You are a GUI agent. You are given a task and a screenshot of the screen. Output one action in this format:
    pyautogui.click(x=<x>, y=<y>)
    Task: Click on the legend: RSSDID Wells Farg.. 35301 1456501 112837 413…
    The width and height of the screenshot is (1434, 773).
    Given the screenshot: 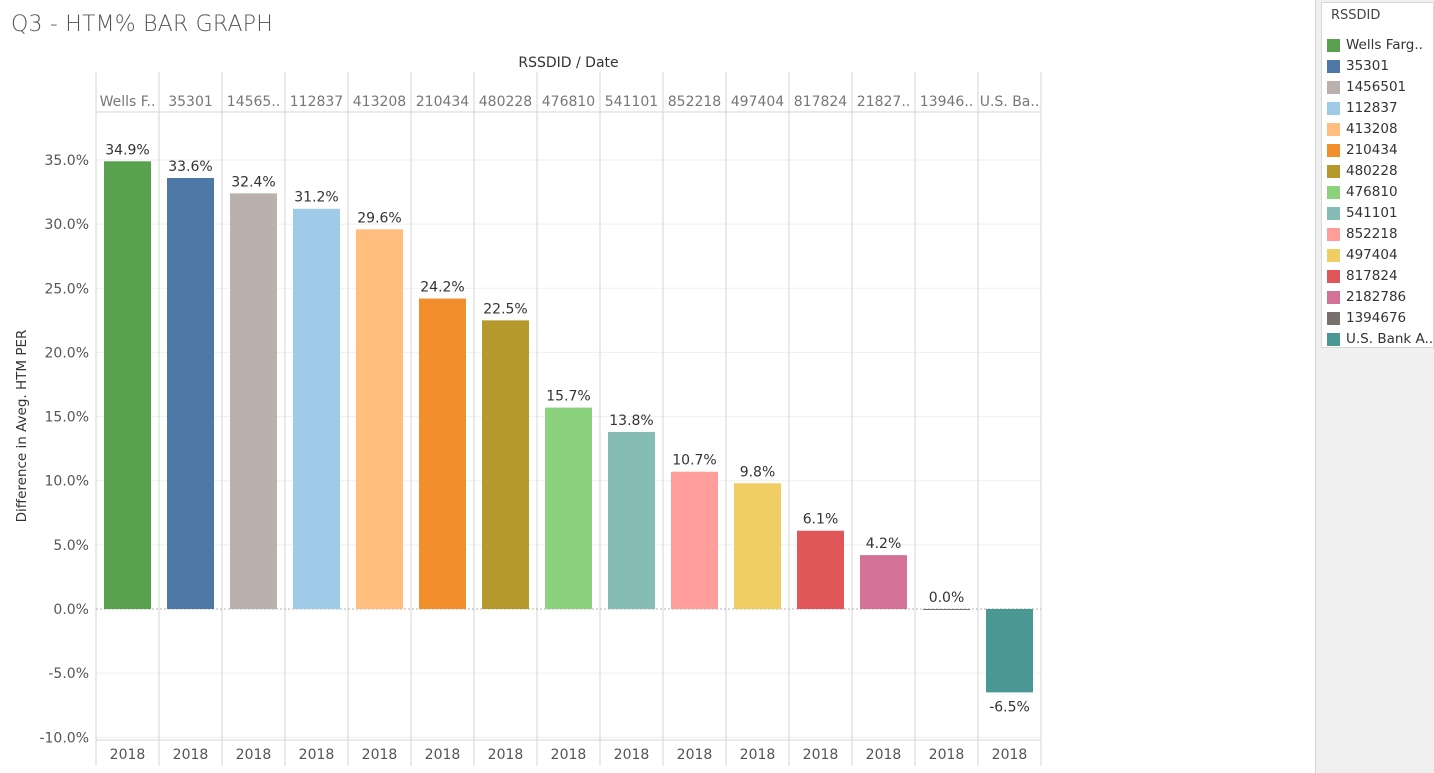 What is the action you would take?
    pyautogui.click(x=1377, y=175)
    